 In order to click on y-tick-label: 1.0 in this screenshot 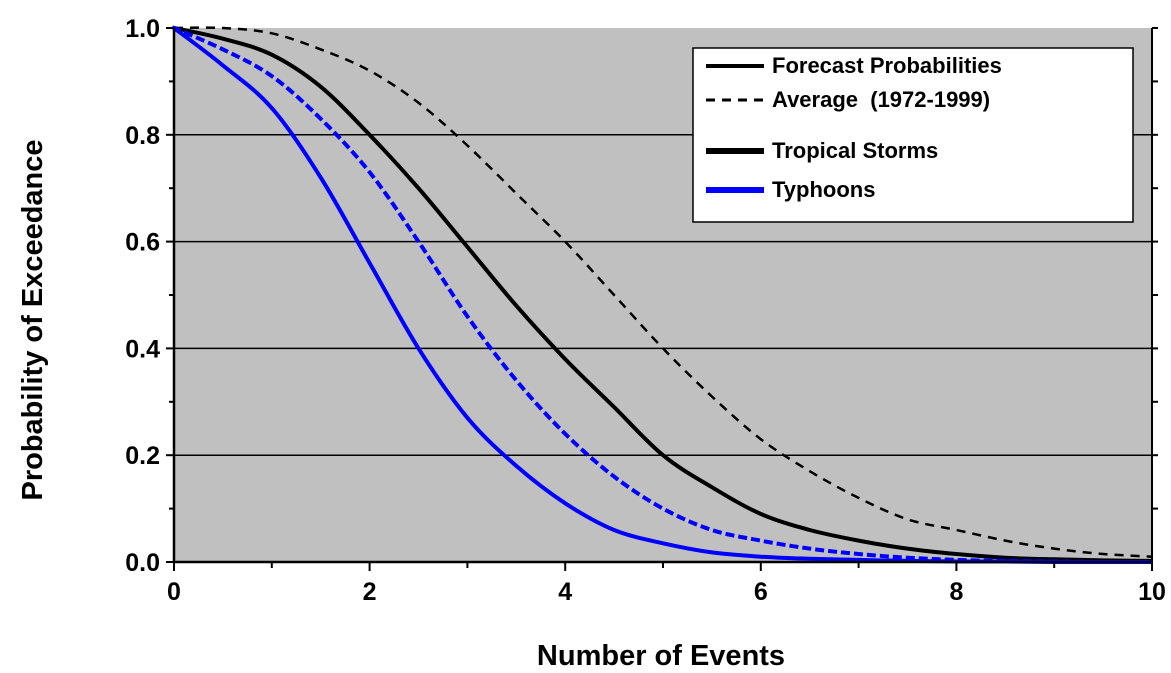, I will do `click(142, 29)`.